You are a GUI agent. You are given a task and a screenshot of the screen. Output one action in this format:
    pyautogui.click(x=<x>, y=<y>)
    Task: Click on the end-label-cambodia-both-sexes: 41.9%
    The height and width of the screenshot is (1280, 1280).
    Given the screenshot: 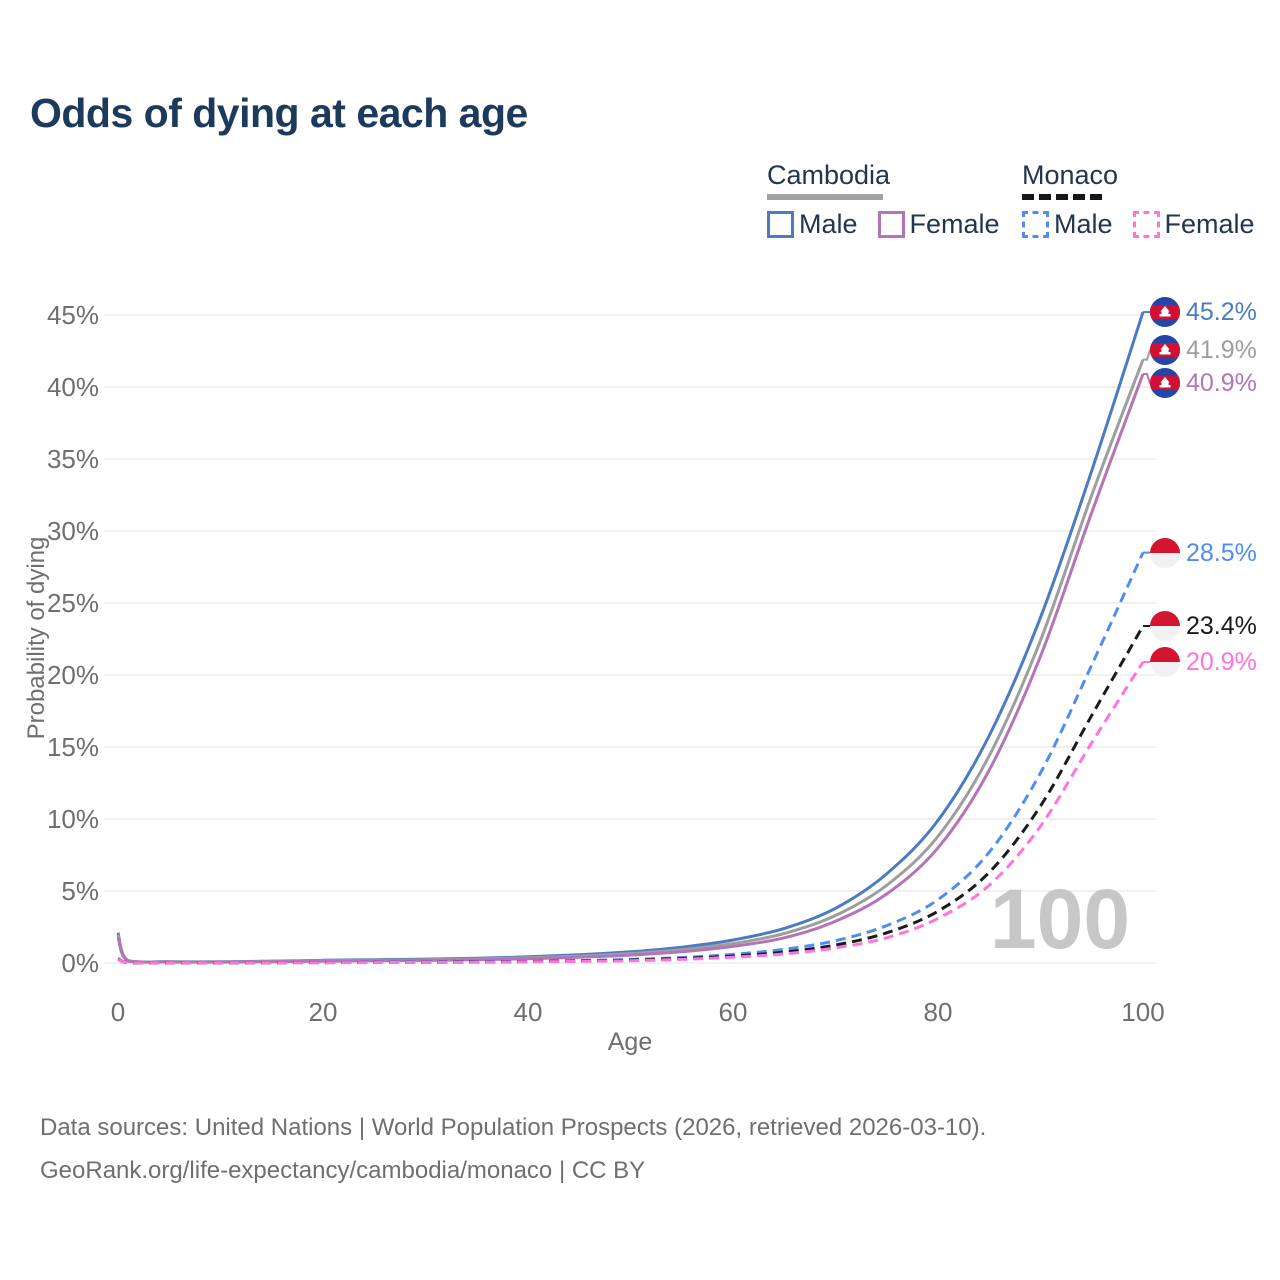 What is the action you would take?
    pyautogui.click(x=1203, y=350)
    